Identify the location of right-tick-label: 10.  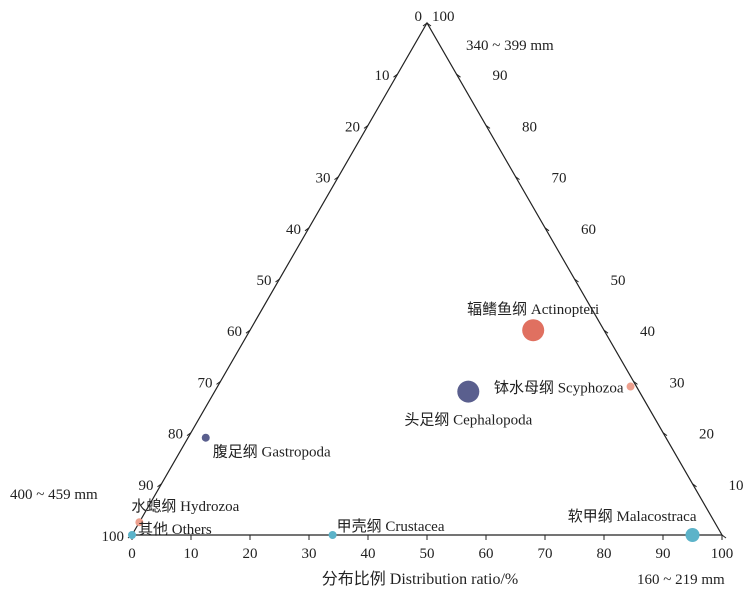
(736, 486).